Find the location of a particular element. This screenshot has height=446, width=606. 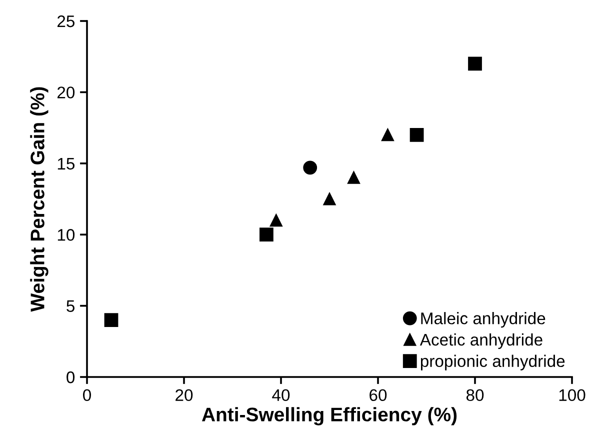

x-tick-label: 0 is located at coordinates (87, 395).